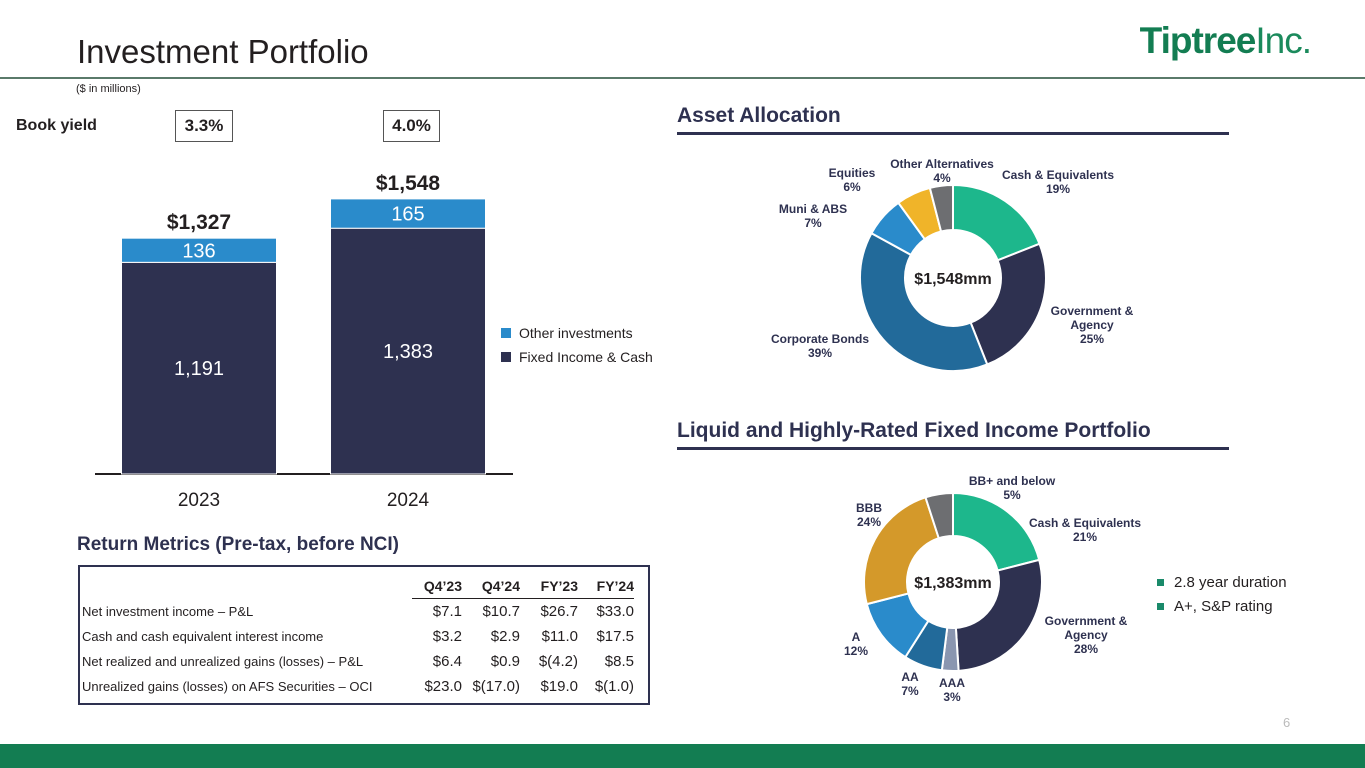 The image size is (1365, 768). What do you see at coordinates (619, 661) in the screenshot?
I see `cell-value: $8.5` at bounding box center [619, 661].